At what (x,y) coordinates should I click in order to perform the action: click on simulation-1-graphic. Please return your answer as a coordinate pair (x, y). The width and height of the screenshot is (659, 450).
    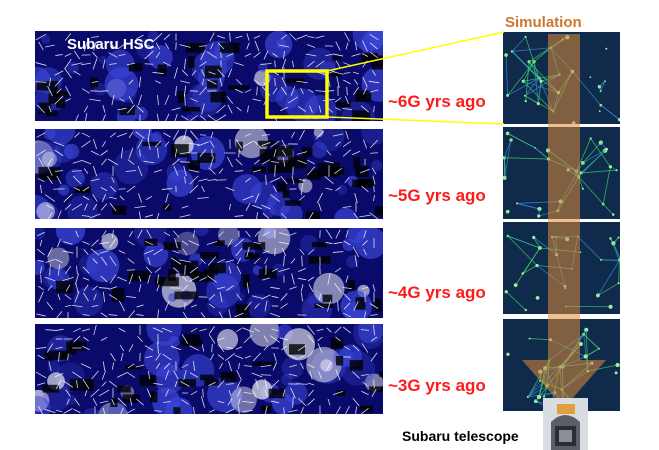
    Looking at the image, I should click on (562, 79).